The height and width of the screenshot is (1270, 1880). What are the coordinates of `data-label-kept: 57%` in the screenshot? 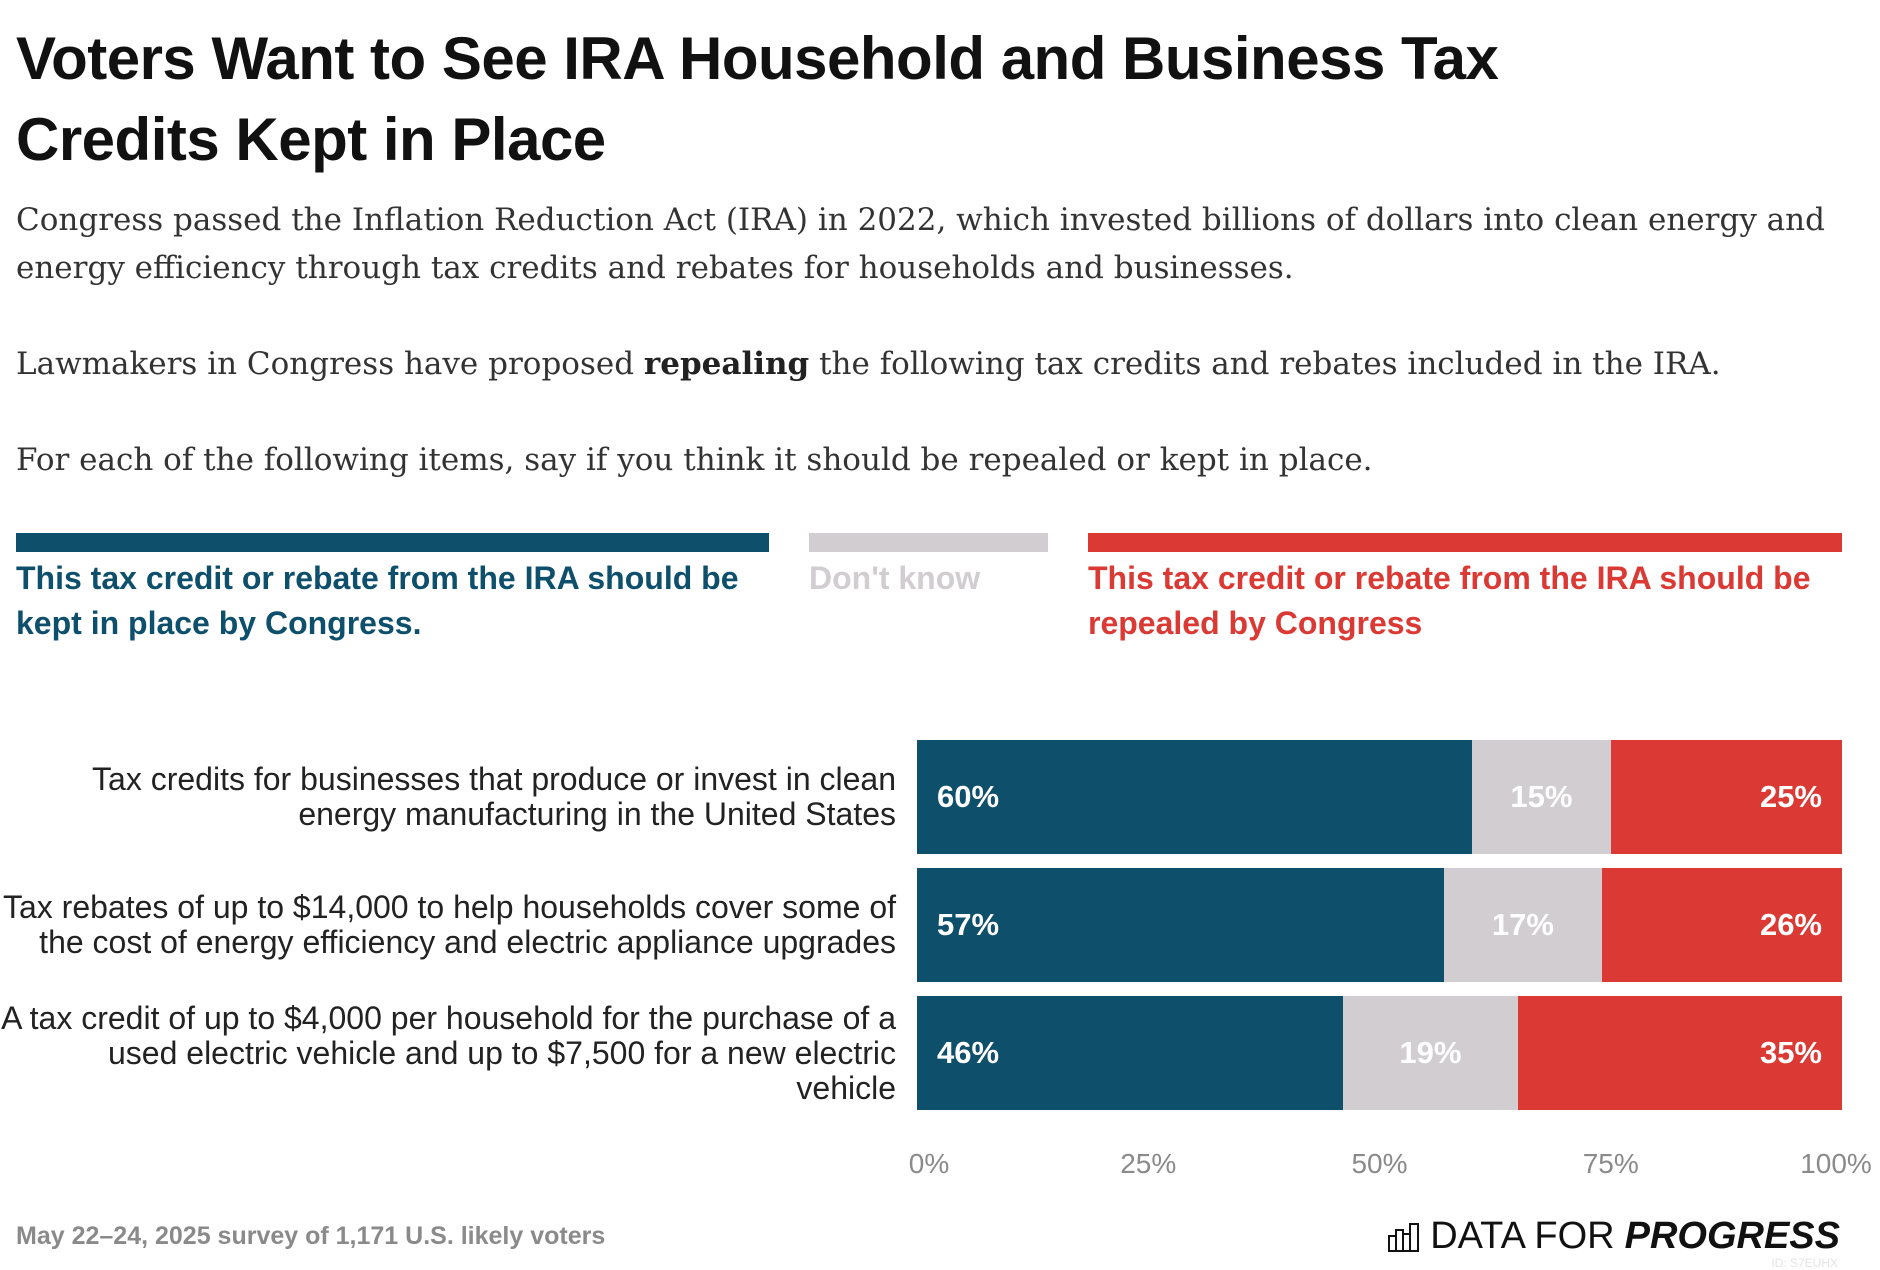 It's located at (968, 924).